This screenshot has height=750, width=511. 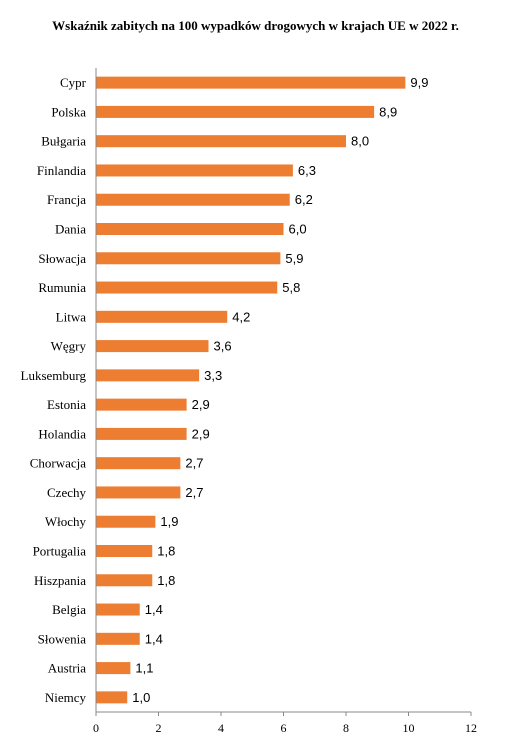 I want to click on value-label: 3,3, so click(x=213, y=375).